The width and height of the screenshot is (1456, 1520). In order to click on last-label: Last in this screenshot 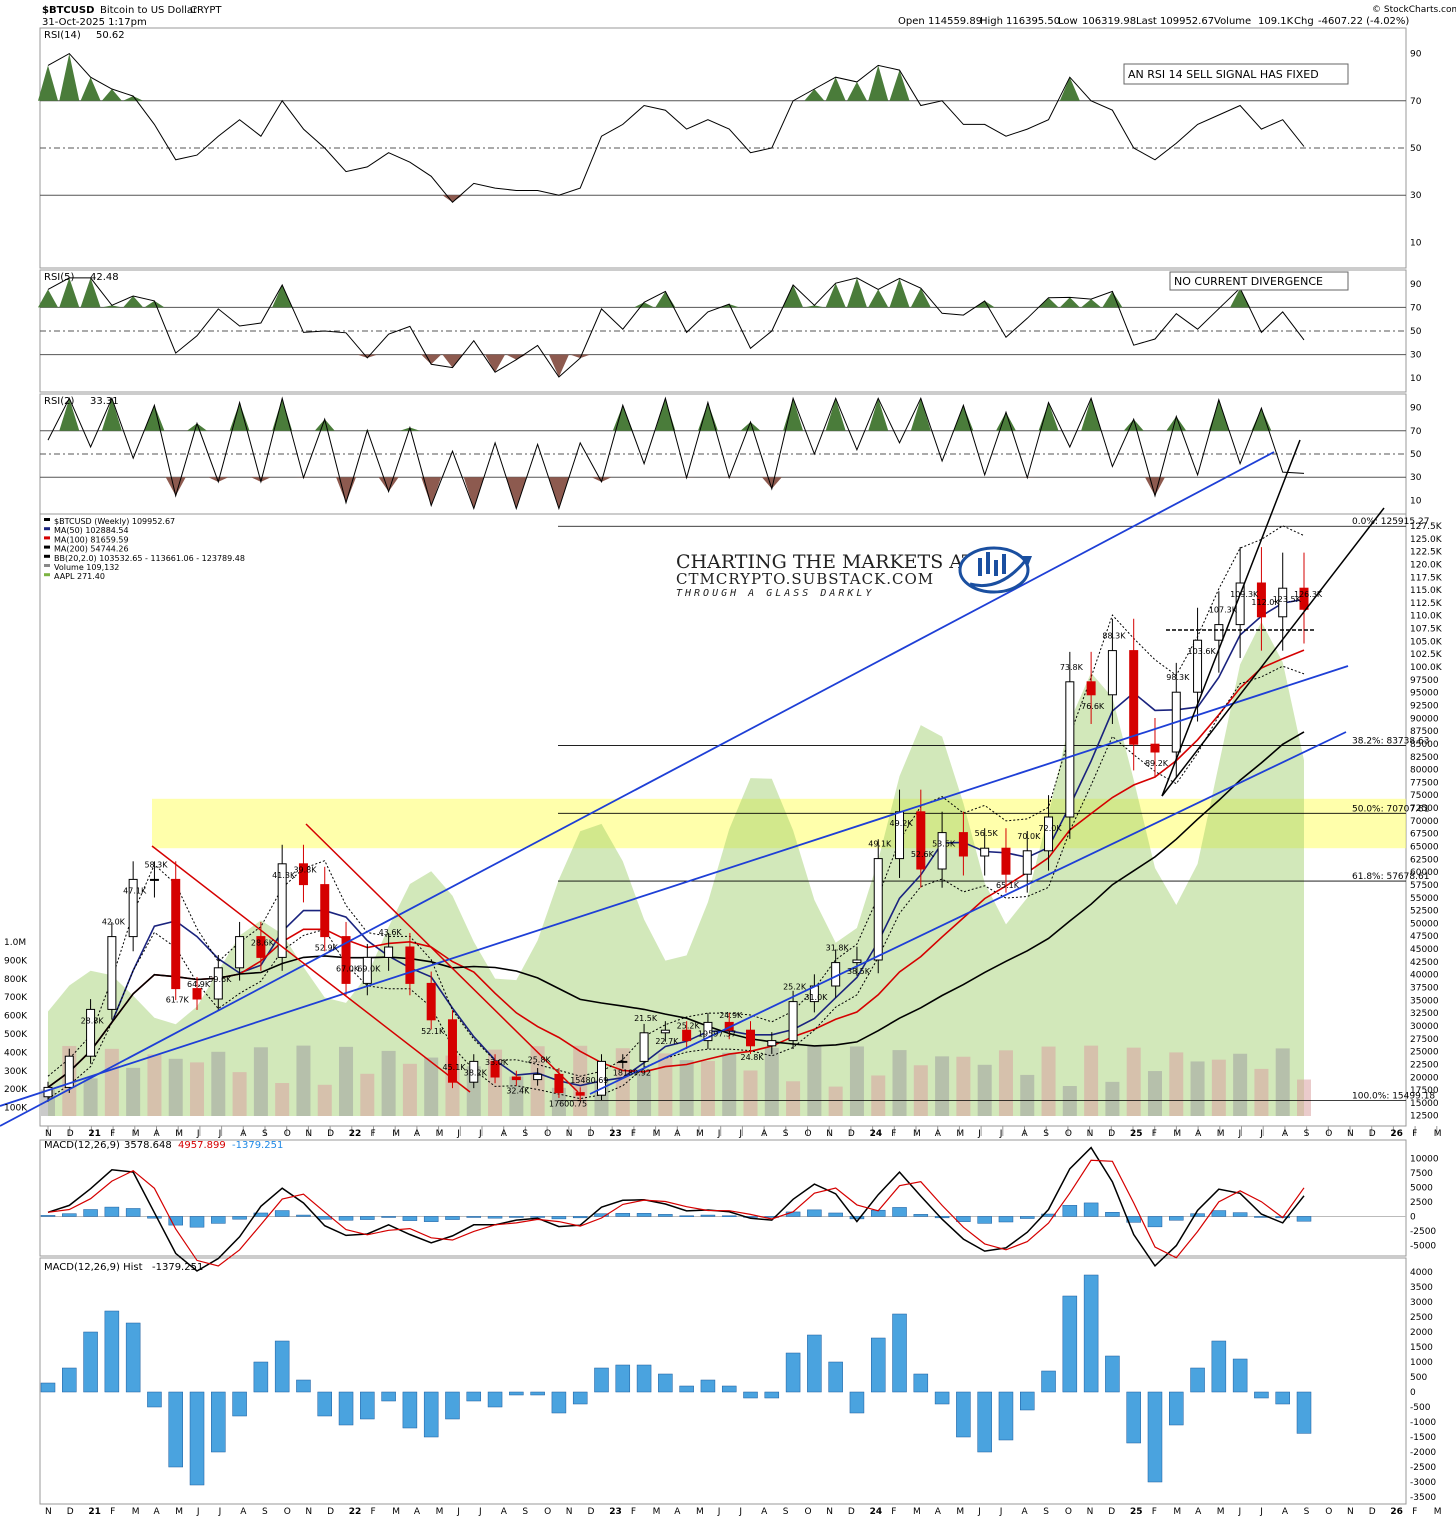, I will do `click(1146, 21)`.